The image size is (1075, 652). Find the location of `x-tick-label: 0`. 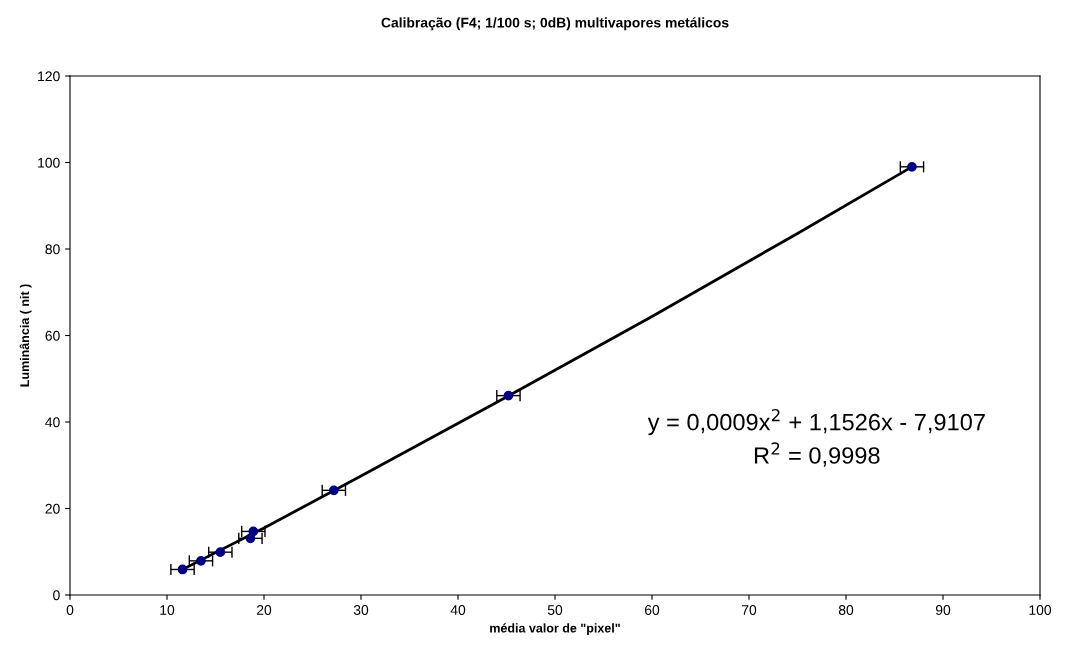

x-tick-label: 0 is located at coordinates (70, 610).